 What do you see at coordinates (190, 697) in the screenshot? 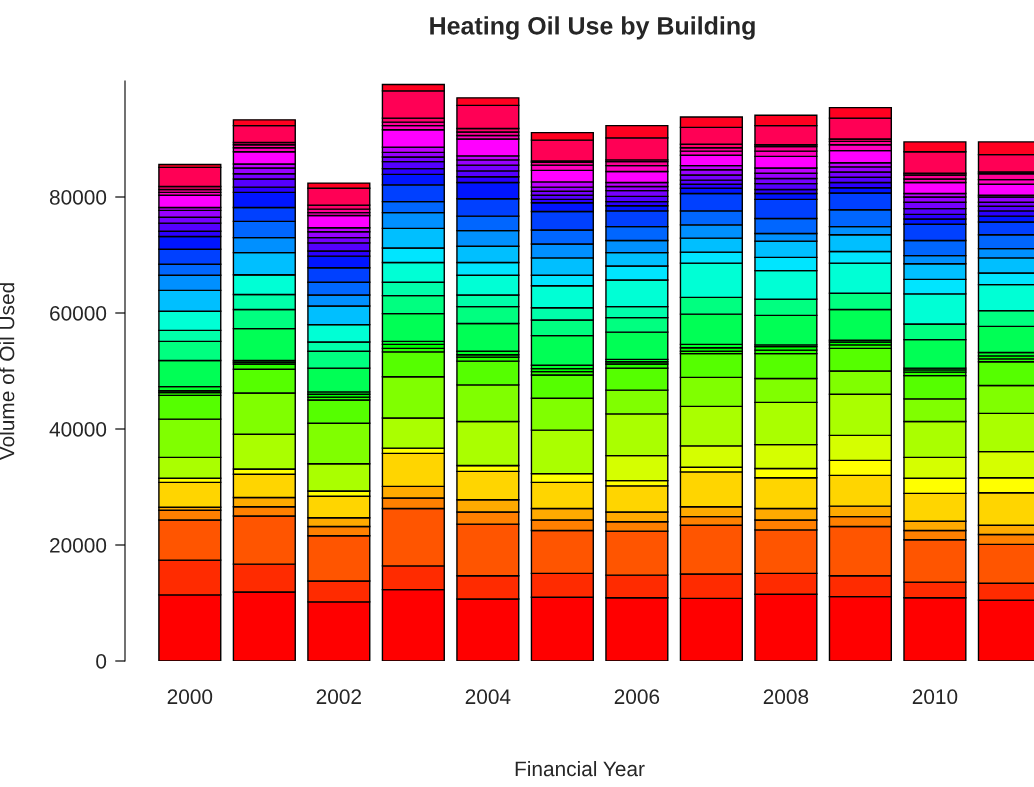
I see `x-tick-label: 2000` at bounding box center [190, 697].